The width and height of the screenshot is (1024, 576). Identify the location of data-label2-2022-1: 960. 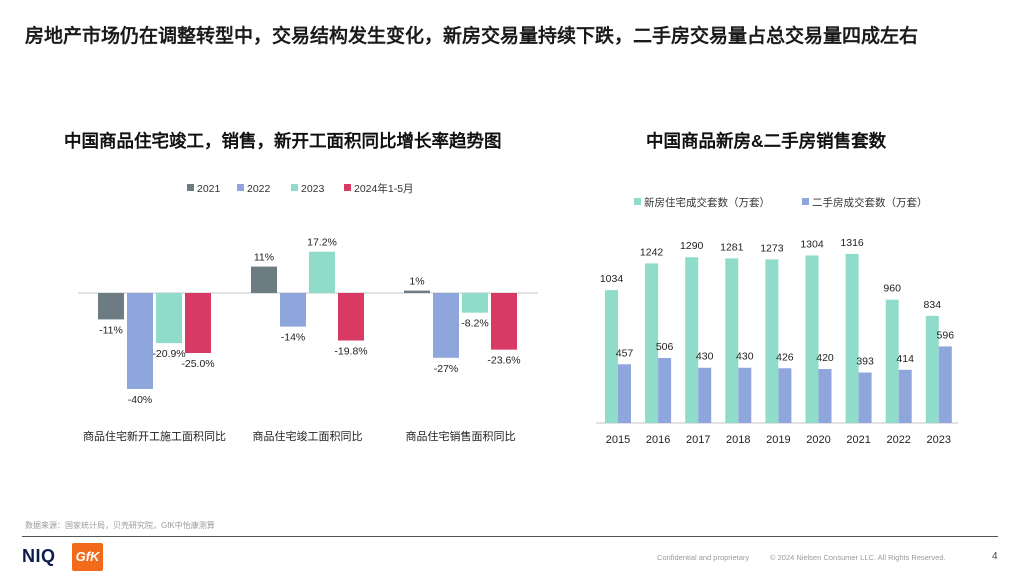
(892, 289).